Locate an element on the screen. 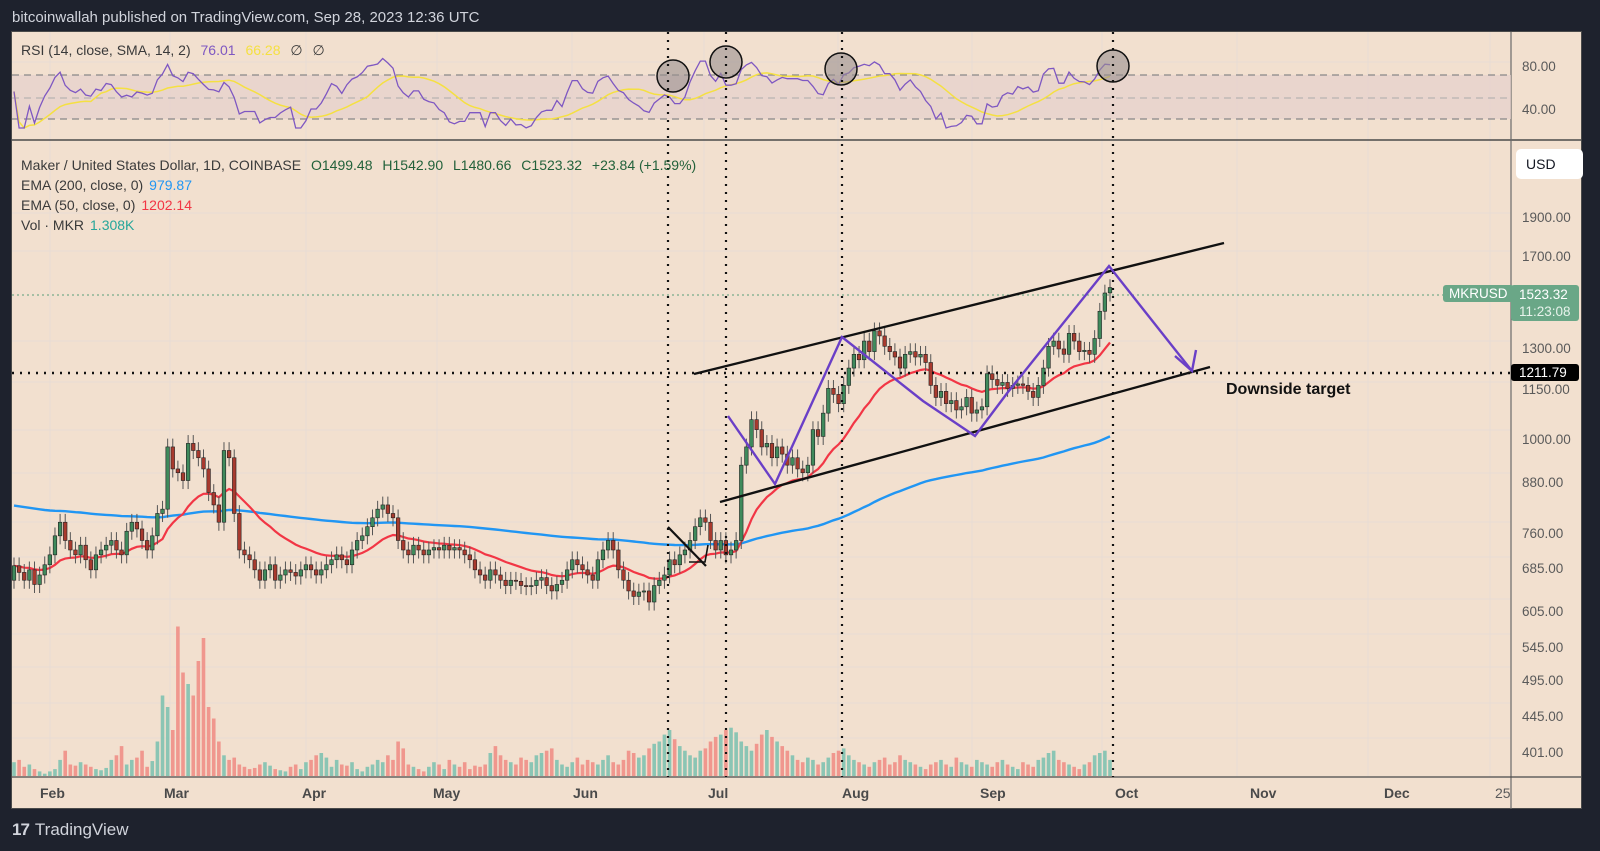 This screenshot has width=1600, height=851. price-tick: 605.00 is located at coordinates (1543, 611).